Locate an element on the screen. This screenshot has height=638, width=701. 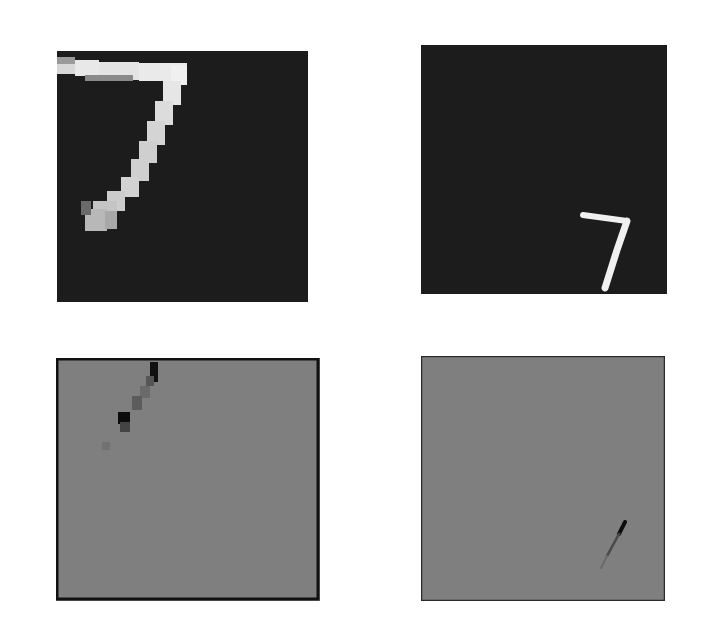
difference-map-small-image is located at coordinates (543, 478).